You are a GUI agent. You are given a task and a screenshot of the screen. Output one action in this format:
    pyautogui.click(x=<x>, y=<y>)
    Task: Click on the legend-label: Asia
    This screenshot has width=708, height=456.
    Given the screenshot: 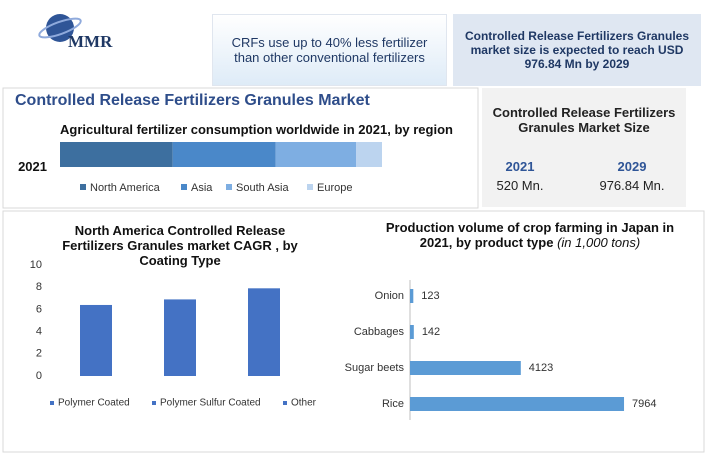 What is the action you would take?
    pyautogui.click(x=202, y=188)
    